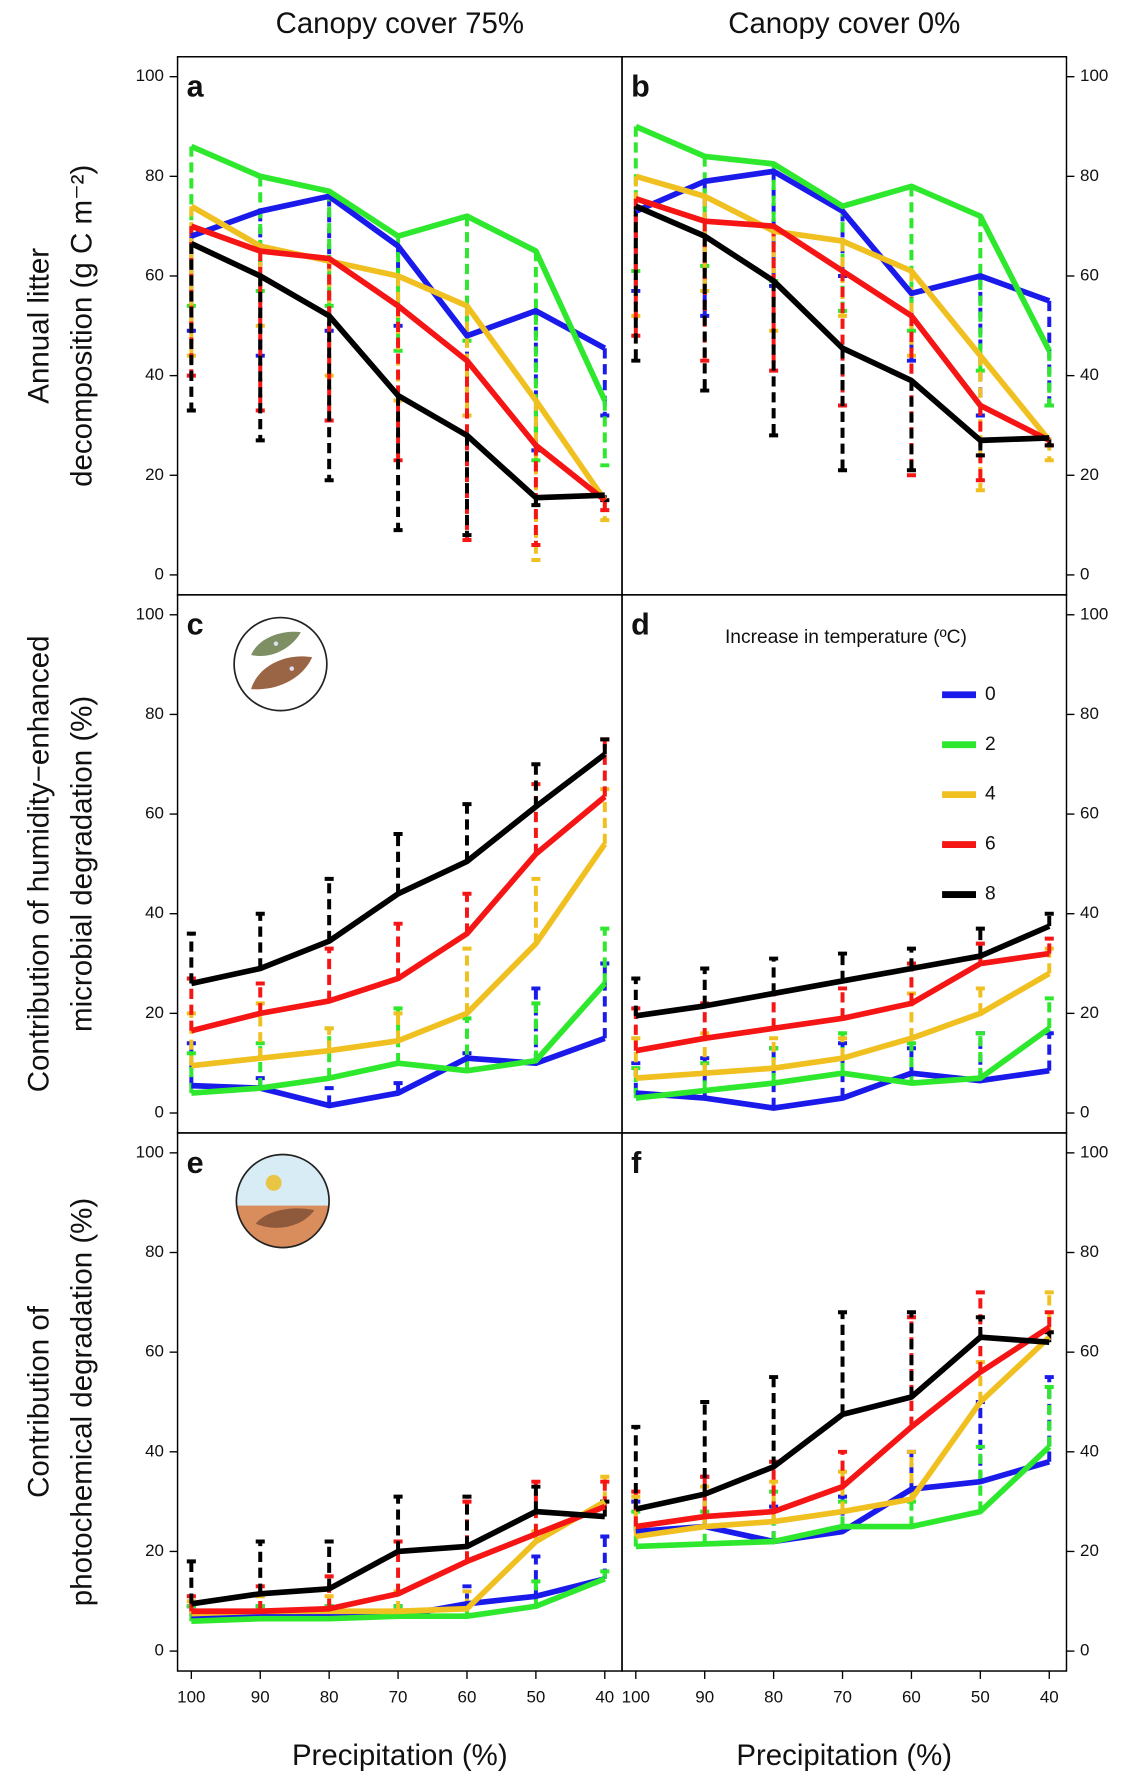 This screenshot has width=1140, height=1780. What do you see at coordinates (195, 625) in the screenshot?
I see `panel-letter: c` at bounding box center [195, 625].